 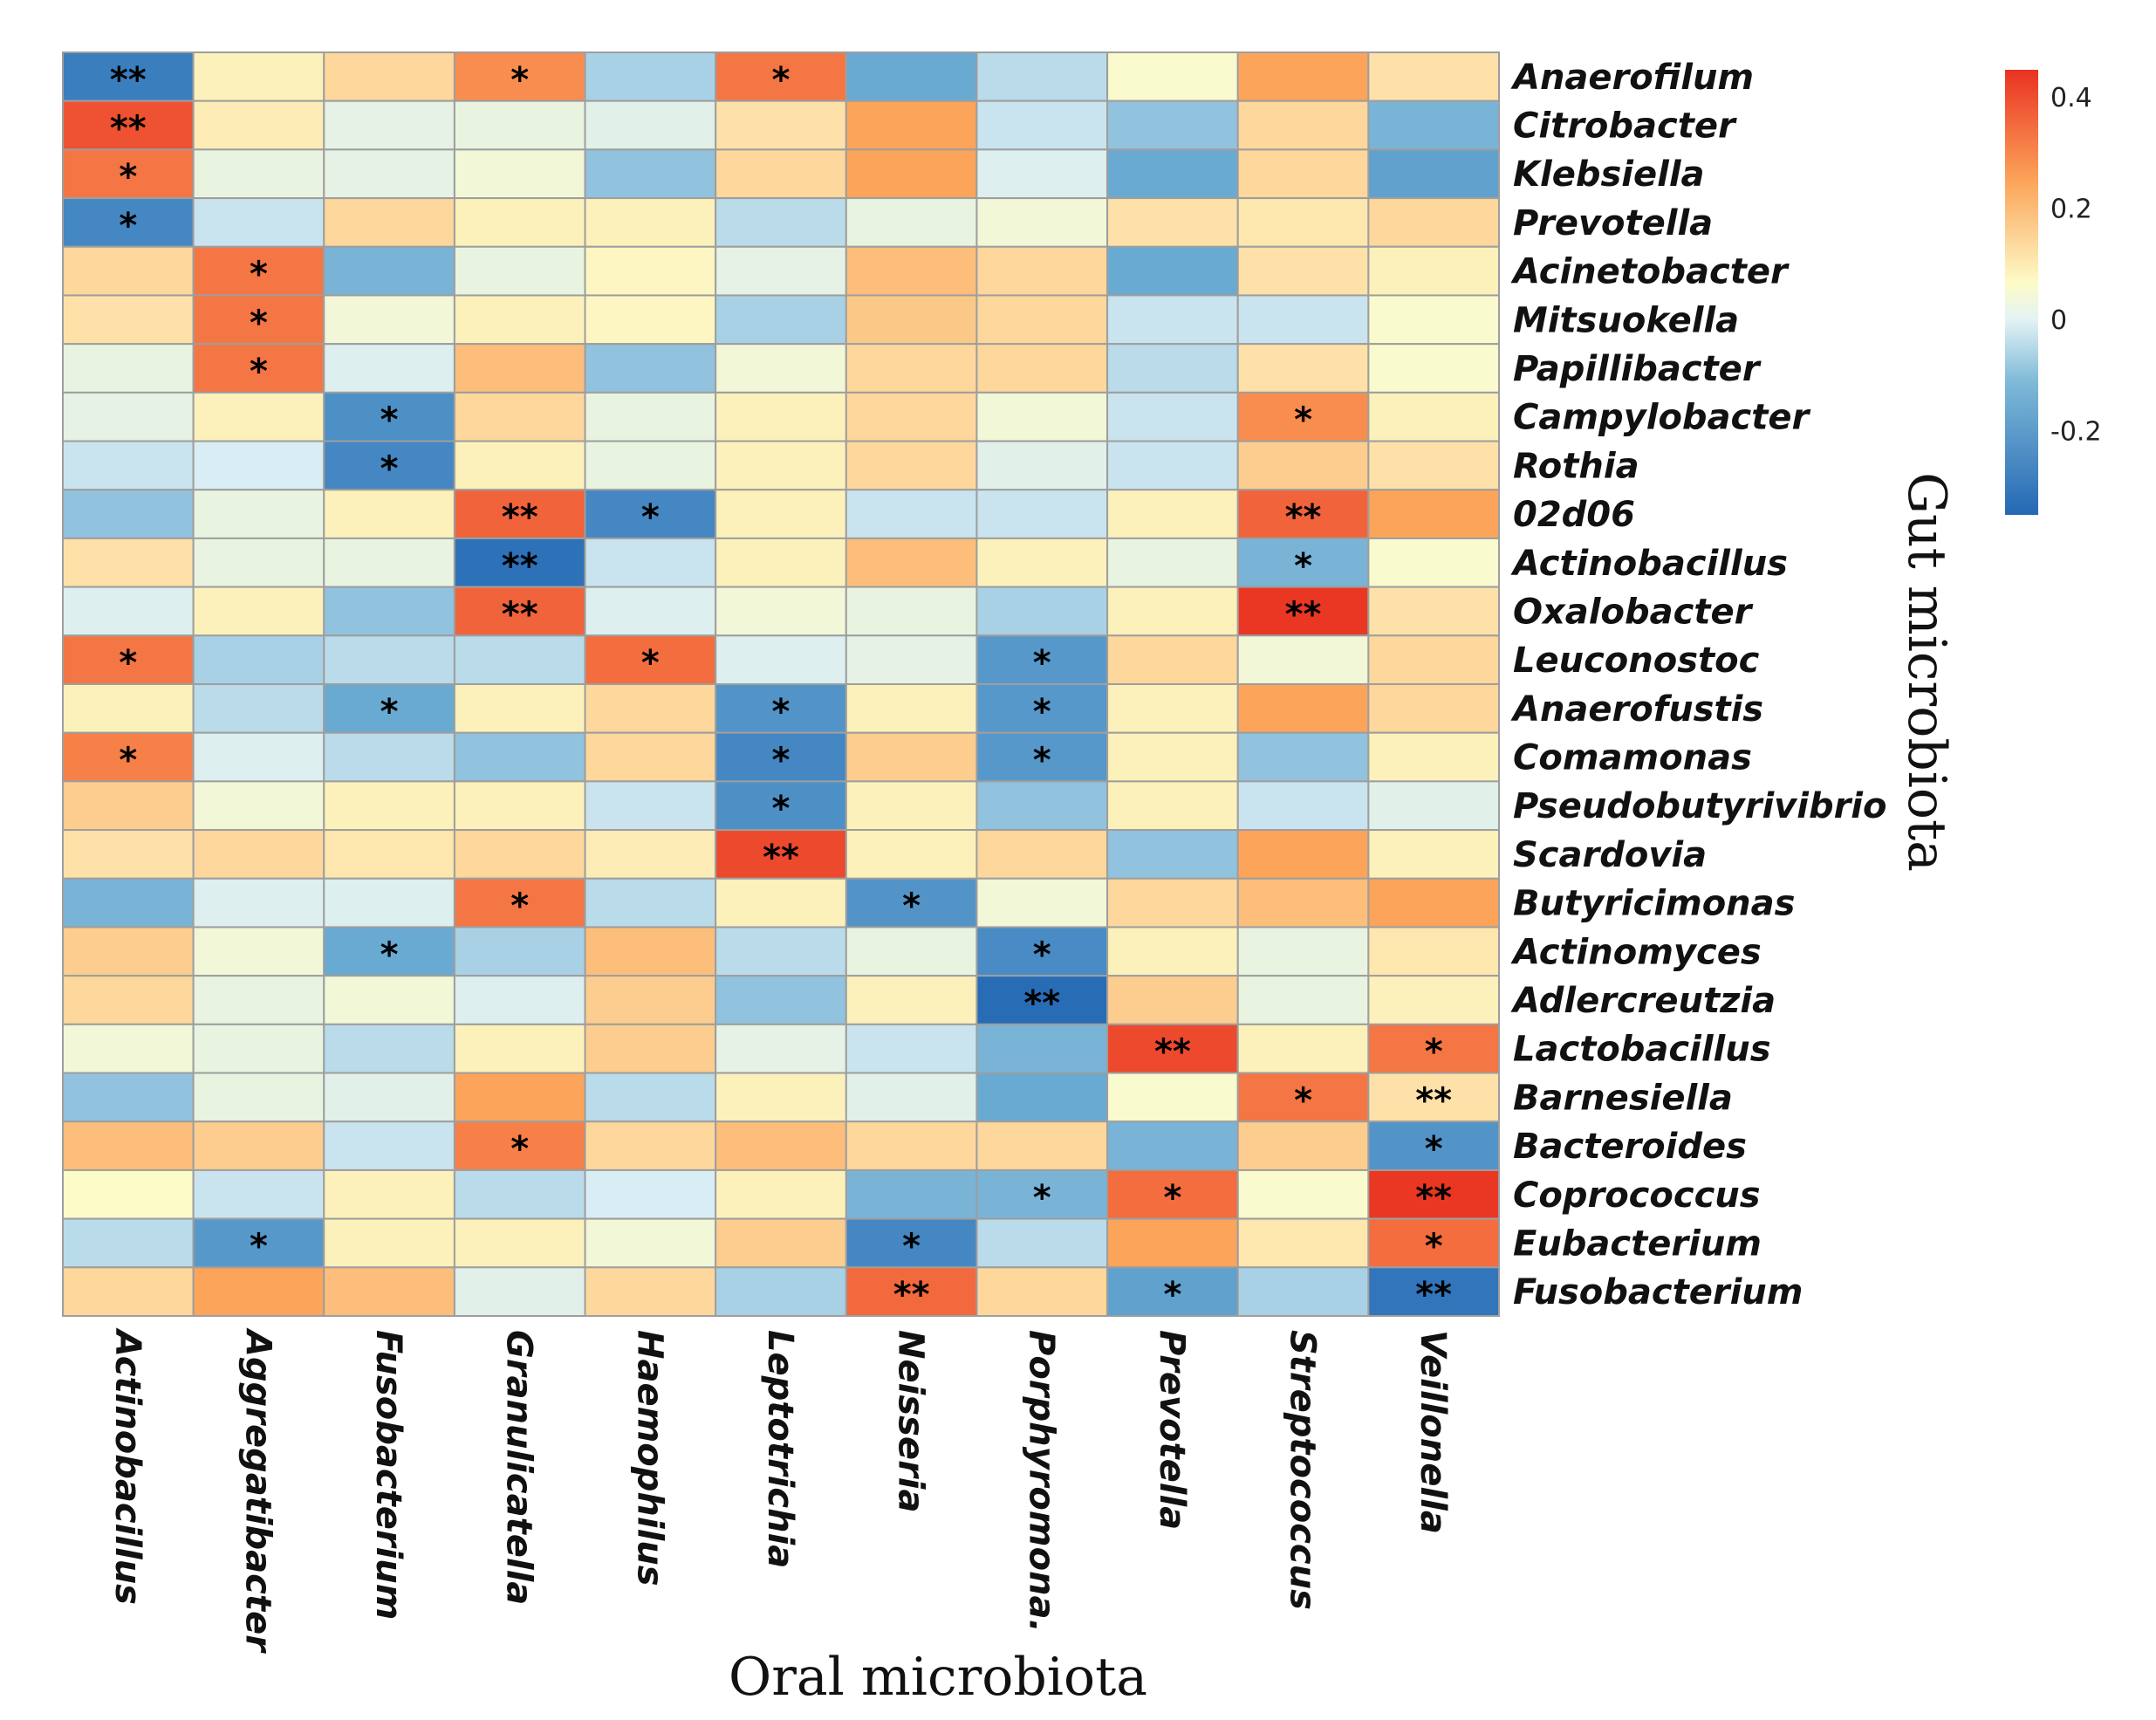 I want to click on row-label: Klebsiella, so click(x=1609, y=174).